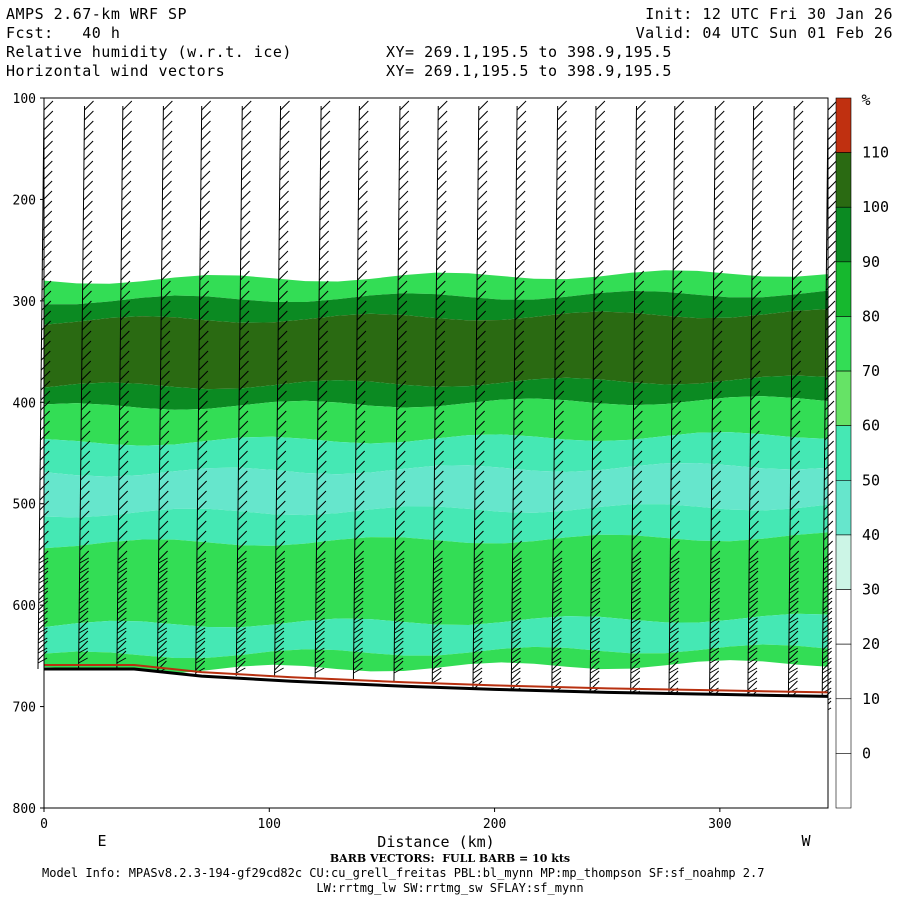 This screenshot has width=900, height=900. What do you see at coordinates (436, 682) in the screenshot?
I see `terrain-line` at bounding box center [436, 682].